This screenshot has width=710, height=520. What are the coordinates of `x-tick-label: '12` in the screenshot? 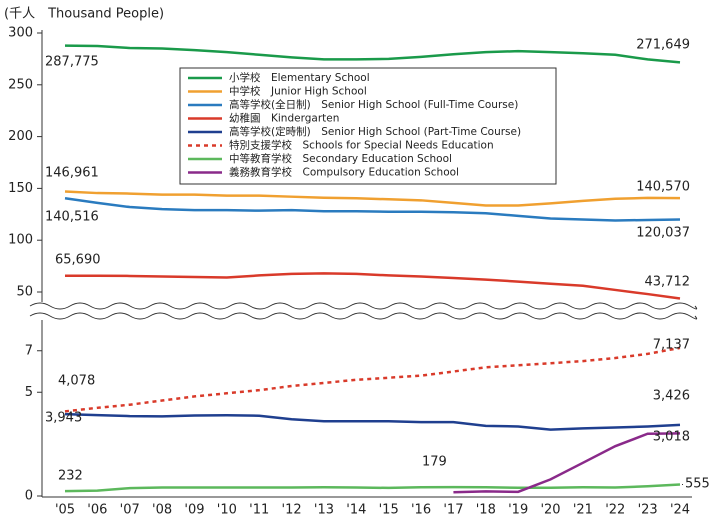 It's located at (292, 510).